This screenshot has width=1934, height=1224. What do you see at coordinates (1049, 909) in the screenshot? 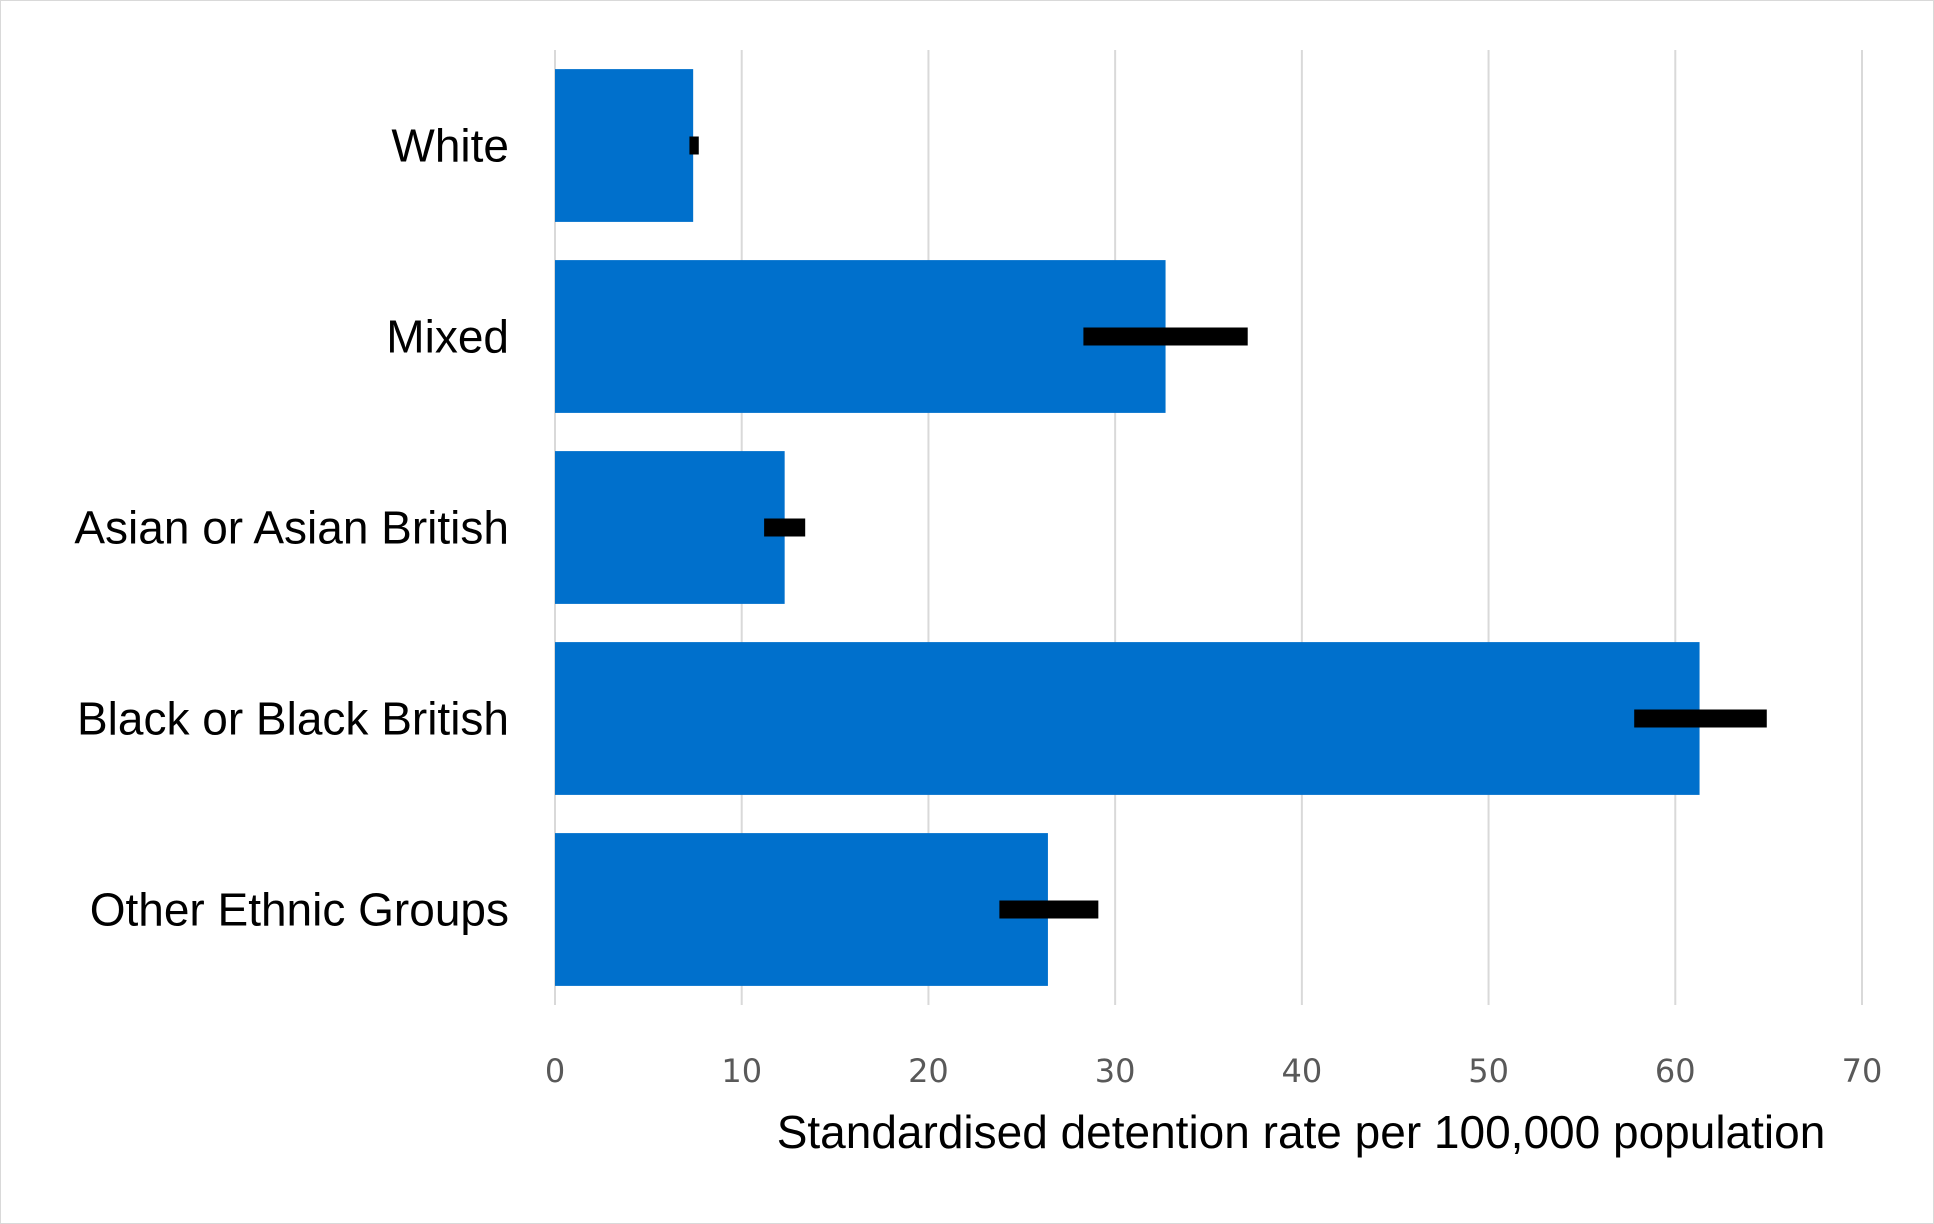
I see `error-bar-other-ethnic-groups` at bounding box center [1049, 909].